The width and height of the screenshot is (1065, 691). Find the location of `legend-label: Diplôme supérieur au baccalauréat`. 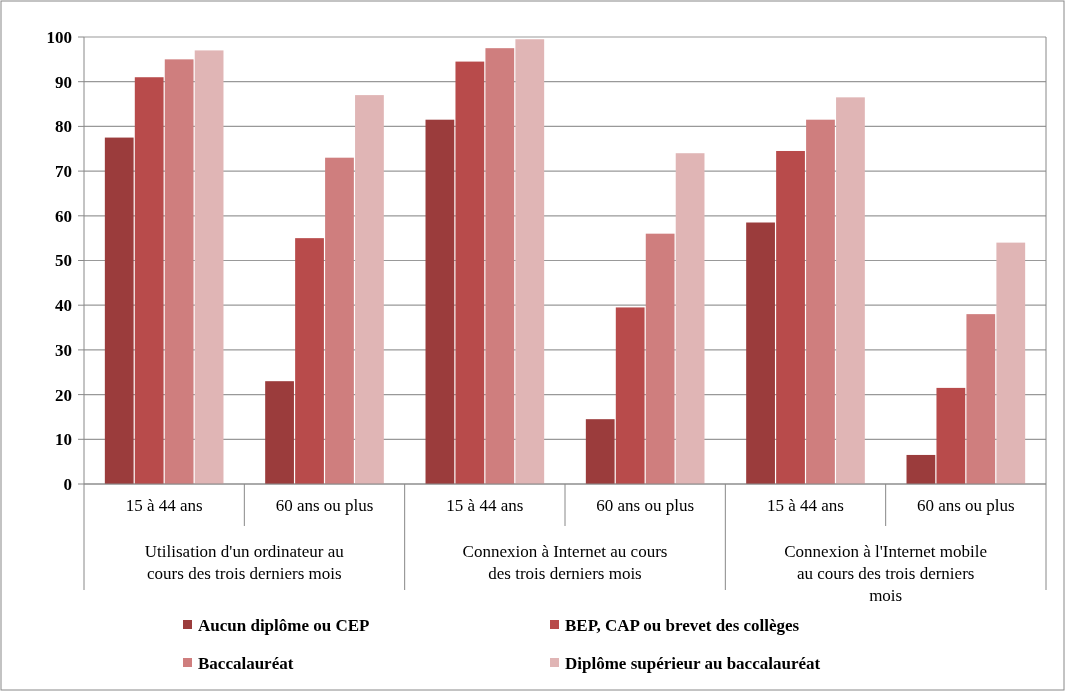

legend-label: Diplôme supérieur au baccalauréat is located at coordinates (693, 663).